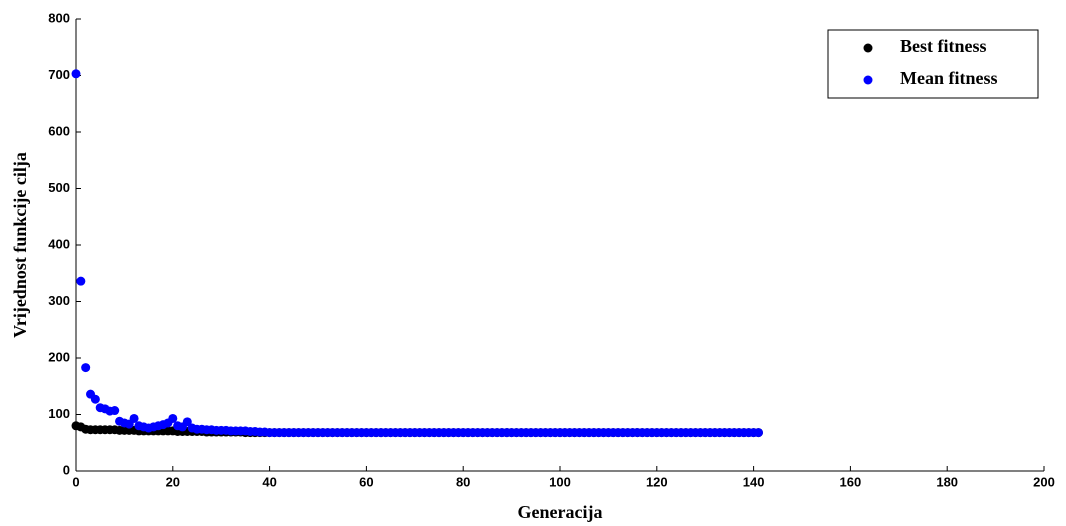 Image resolution: width=1066 pixels, height=526 pixels. What do you see at coordinates (20, 245) in the screenshot?
I see `y-axis-label: Vrijednost funkcije cilja` at bounding box center [20, 245].